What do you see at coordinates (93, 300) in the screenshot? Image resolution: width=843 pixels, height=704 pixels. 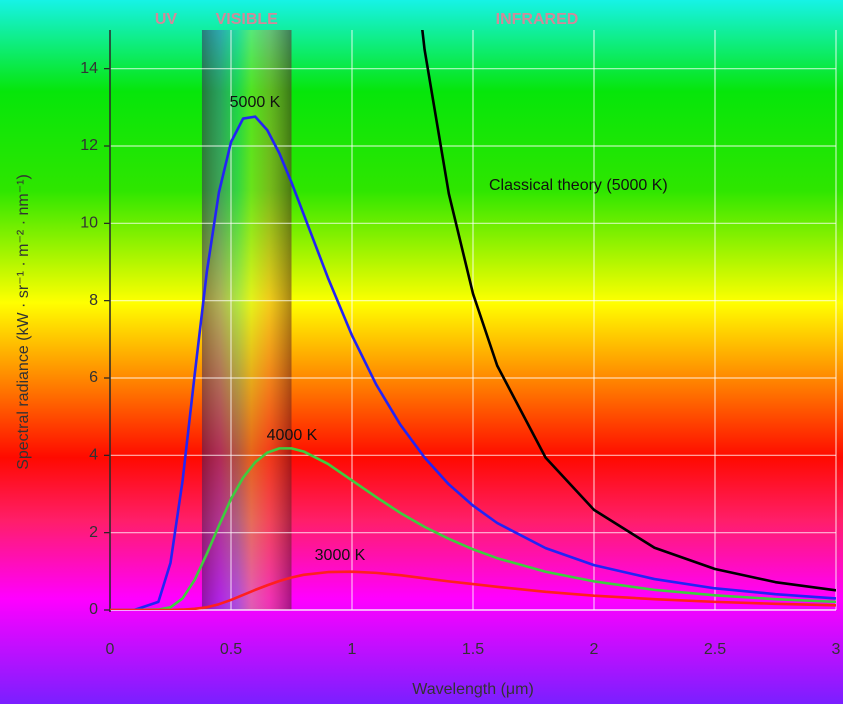 I see `y-tick-label: 8` at bounding box center [93, 300].